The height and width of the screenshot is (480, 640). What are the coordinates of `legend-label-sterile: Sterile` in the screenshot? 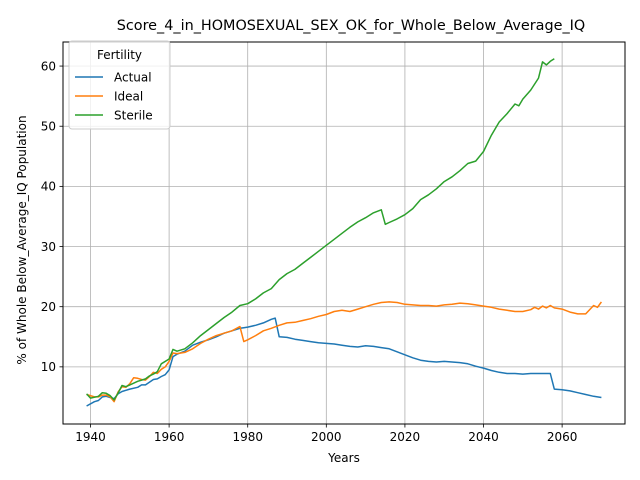 It's located at (133, 115).